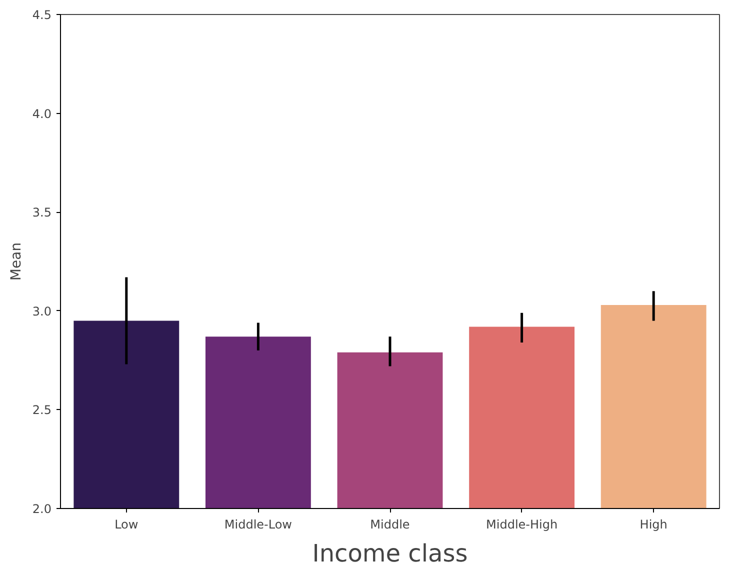 The height and width of the screenshot is (574, 729). What do you see at coordinates (42, 311) in the screenshot?
I see `y-tick-label: 3.0` at bounding box center [42, 311].